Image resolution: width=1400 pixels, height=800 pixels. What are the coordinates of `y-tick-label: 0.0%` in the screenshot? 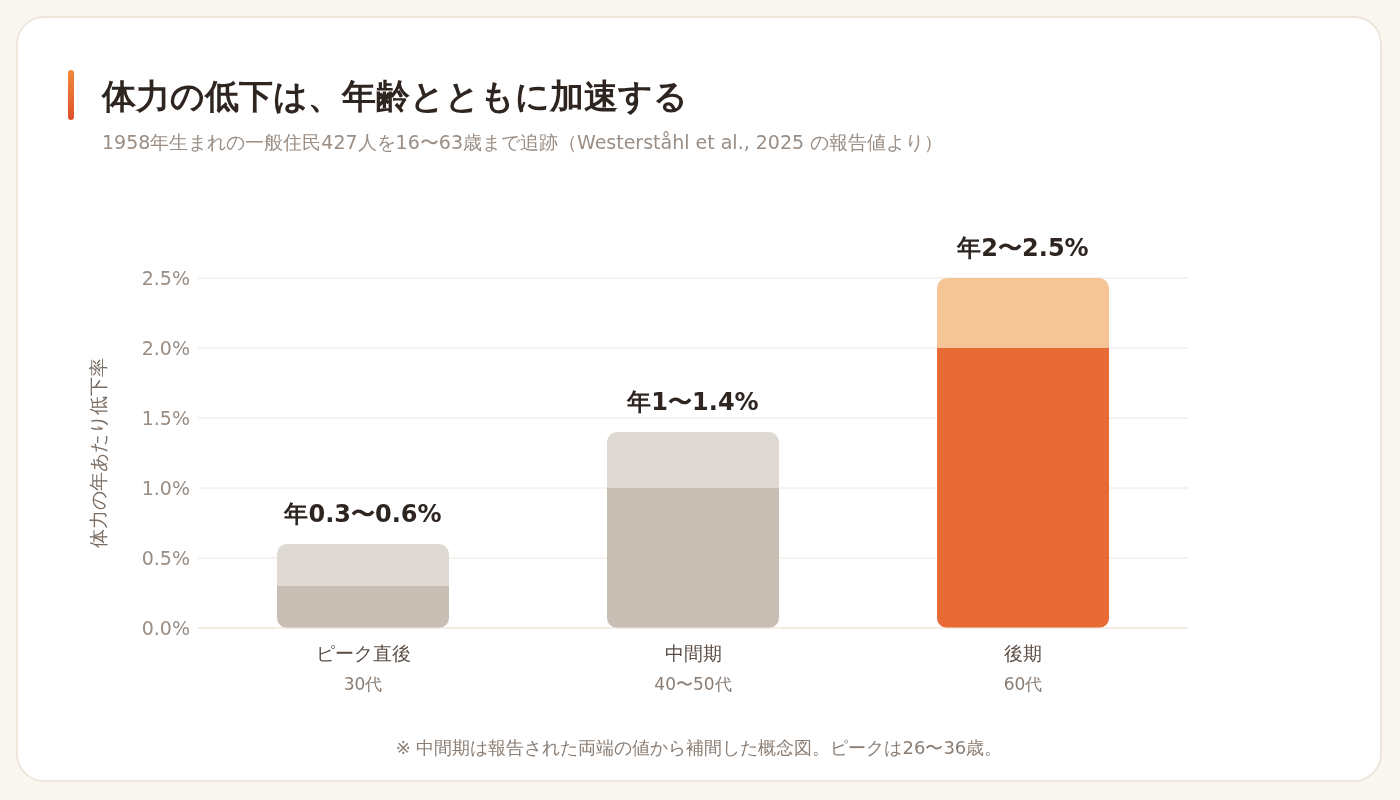 It's located at (165, 627).